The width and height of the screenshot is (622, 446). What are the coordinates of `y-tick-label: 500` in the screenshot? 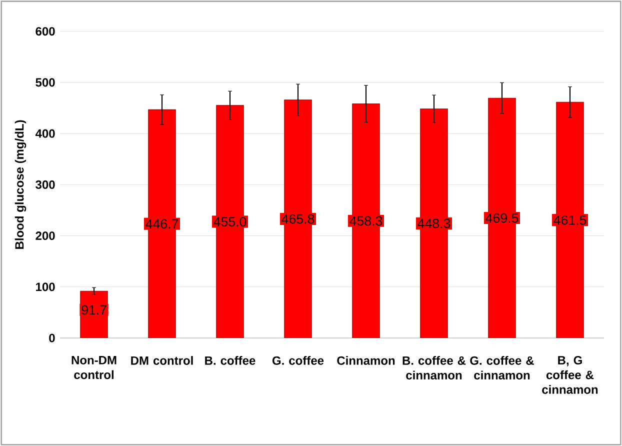 It's located at (45, 82).